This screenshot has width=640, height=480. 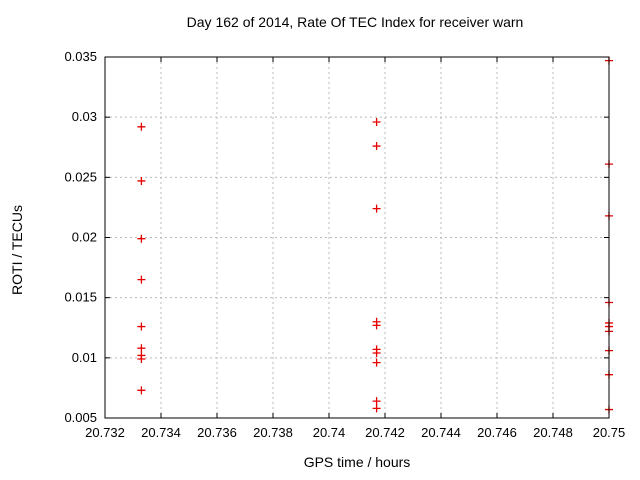 I want to click on y-tick-label: 0.03, so click(x=84, y=116).